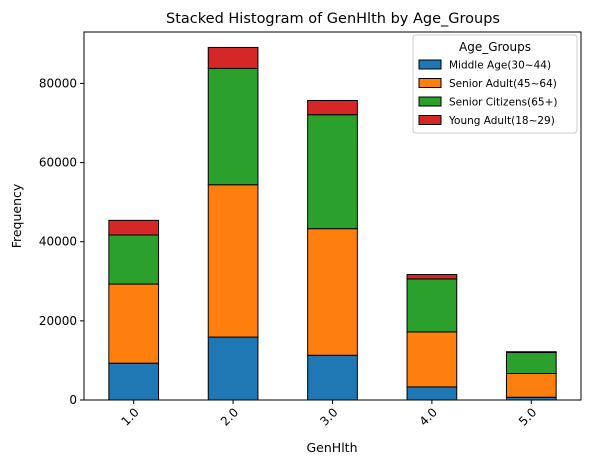 This screenshot has height=464, width=589. I want to click on legend-title: Age_Groups, so click(495, 47).